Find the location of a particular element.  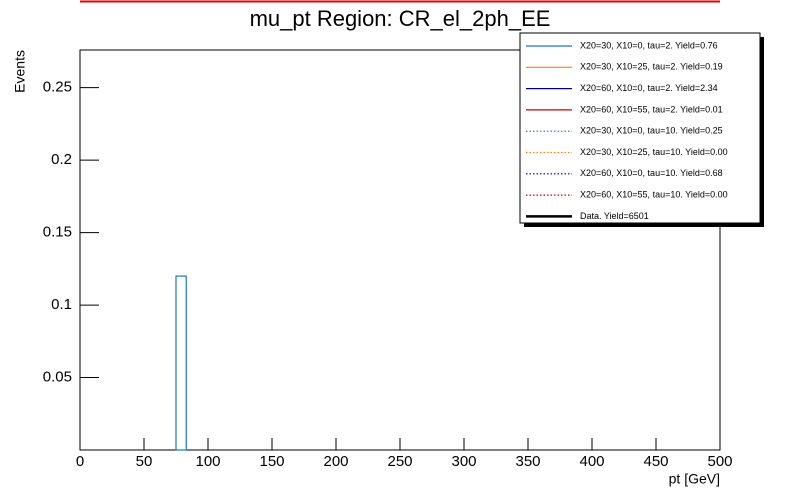

legend-label: X20=30, X10=25, tau=10. Yield=0.00 is located at coordinates (654, 152).